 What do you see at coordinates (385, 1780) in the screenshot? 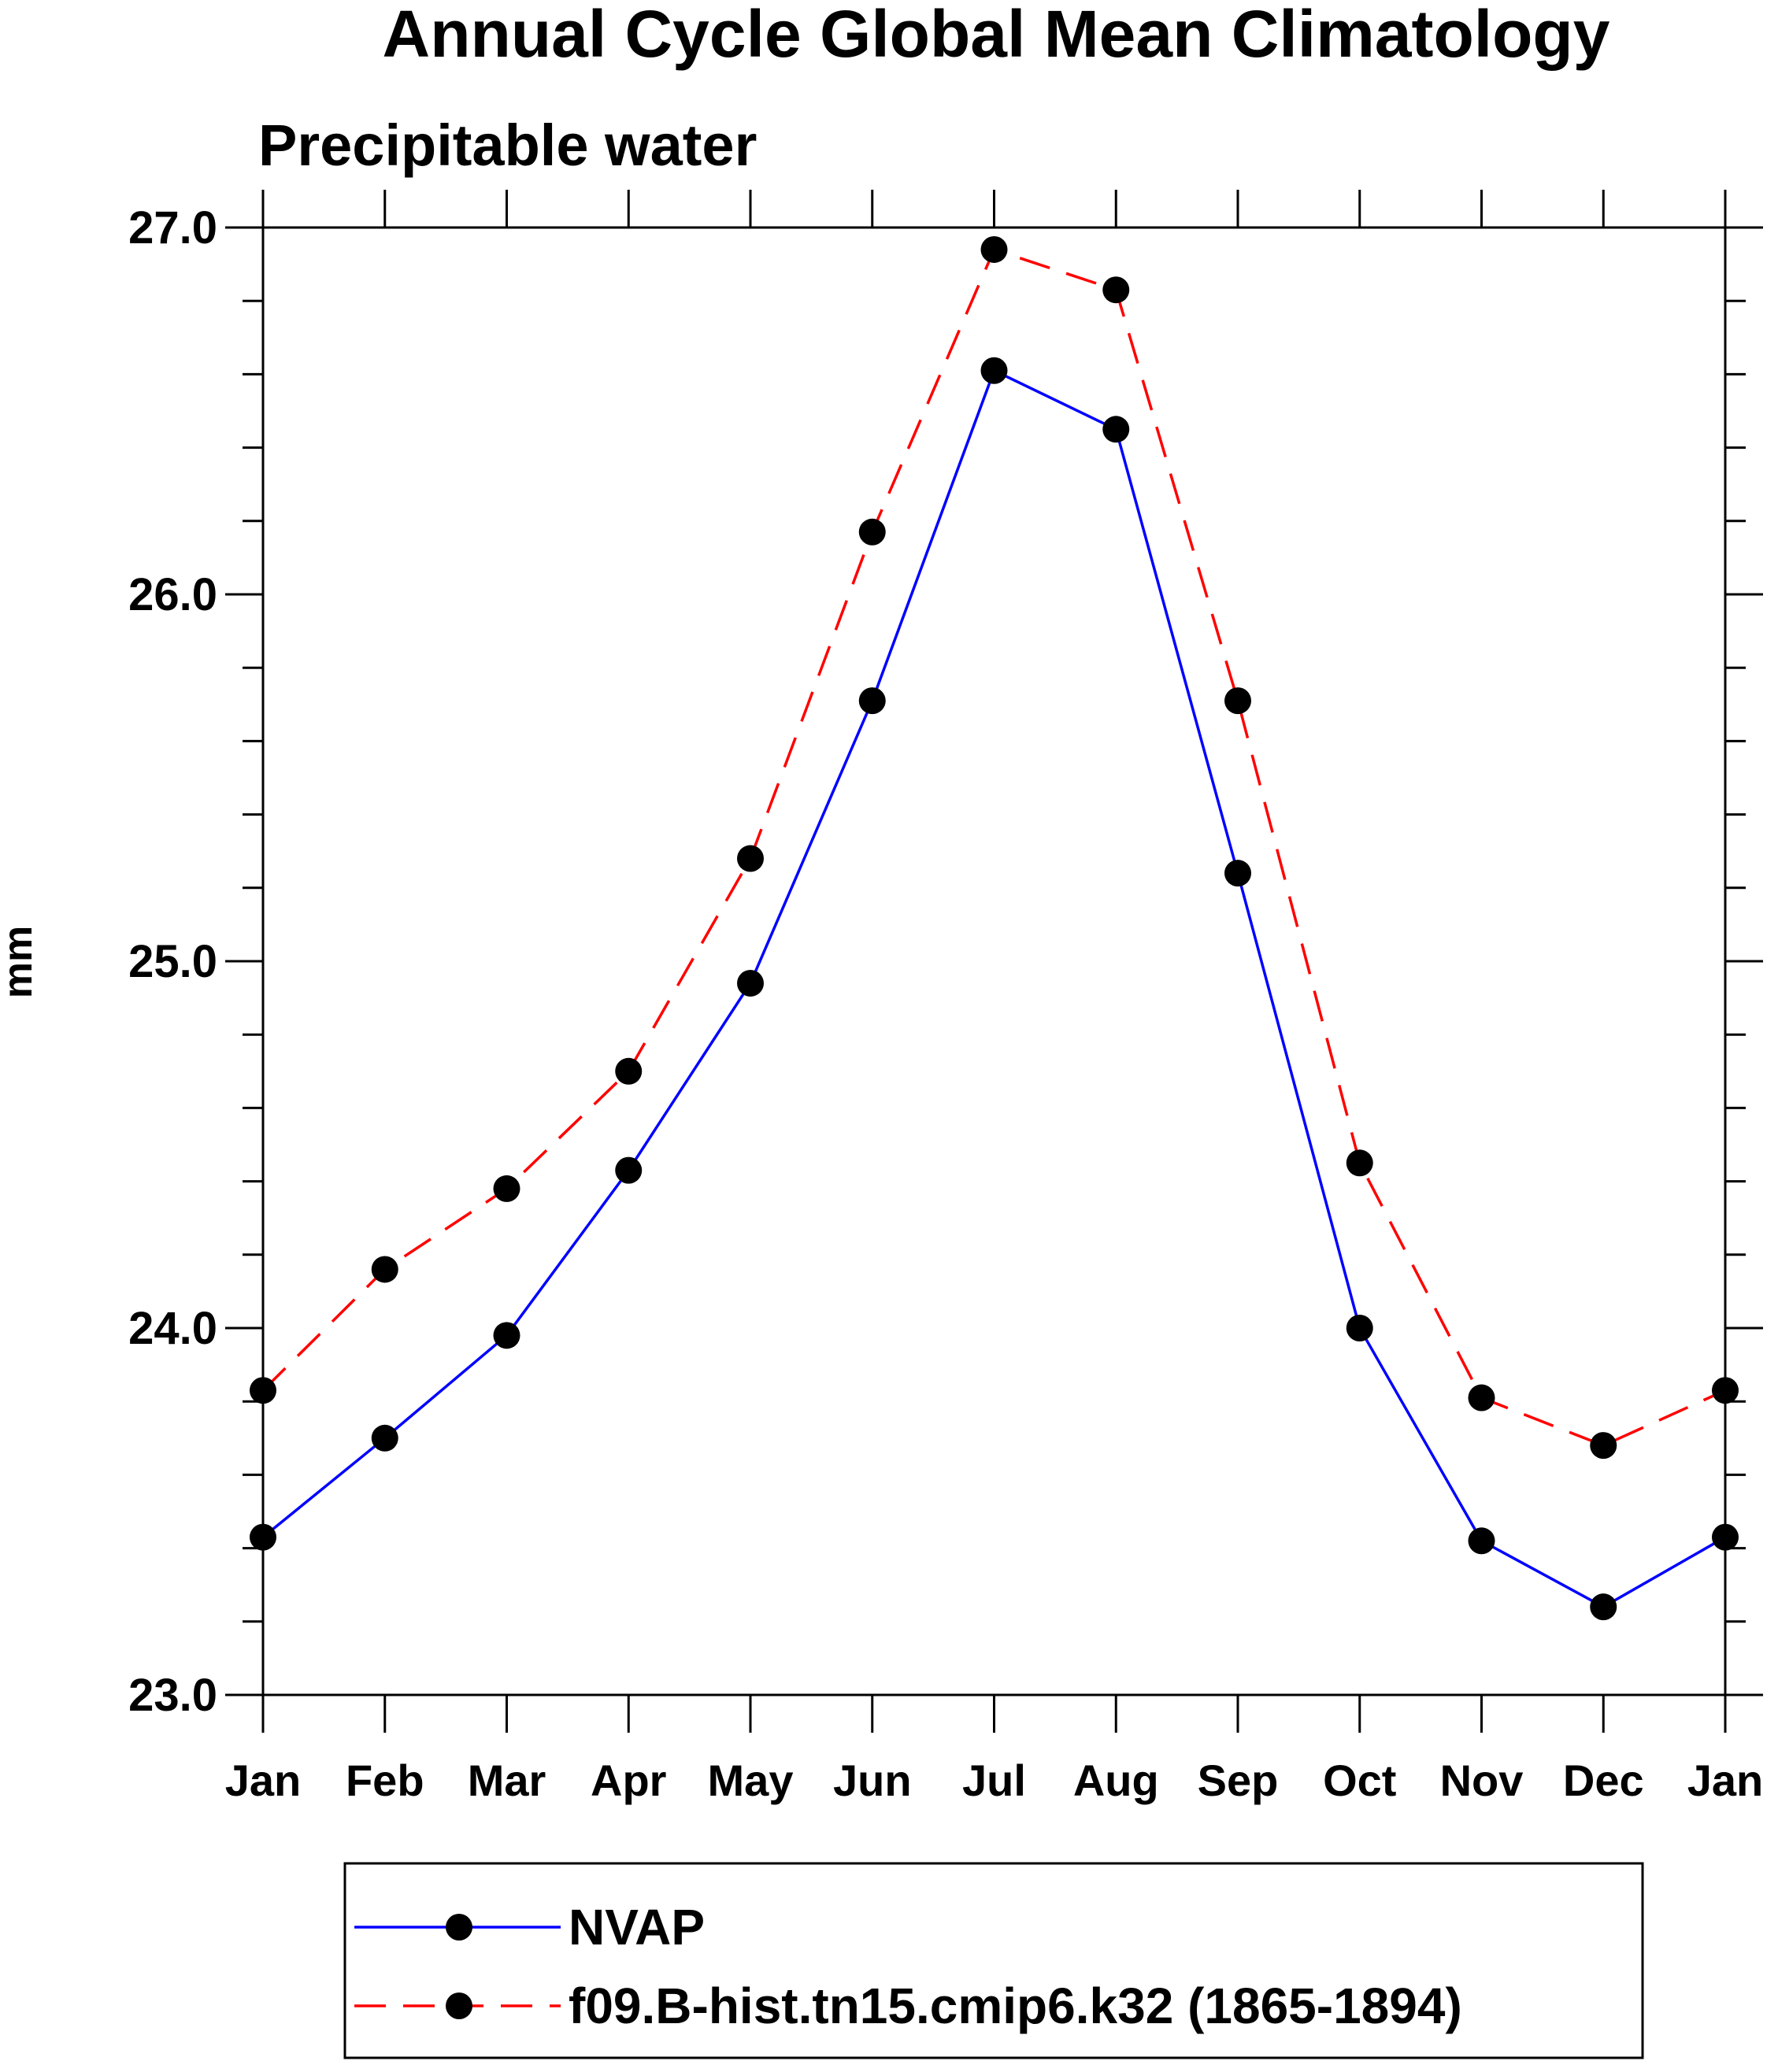
I see `x-tick-label: Feb` at bounding box center [385, 1780].